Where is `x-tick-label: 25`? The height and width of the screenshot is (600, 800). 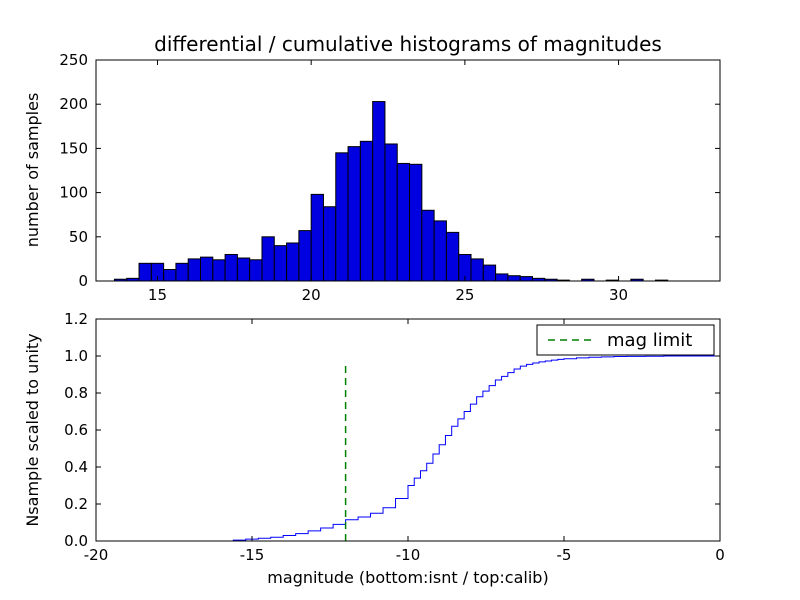 x-tick-label: 25 is located at coordinates (464, 295).